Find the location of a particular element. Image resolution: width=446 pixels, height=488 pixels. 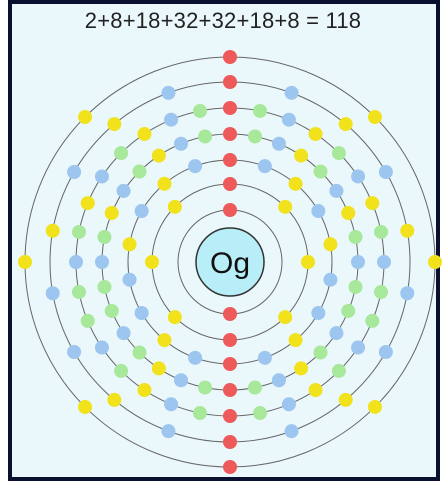

electron-configuration-formula: 2+8+18+32+32+18+8 = 118 is located at coordinates (223, 20).